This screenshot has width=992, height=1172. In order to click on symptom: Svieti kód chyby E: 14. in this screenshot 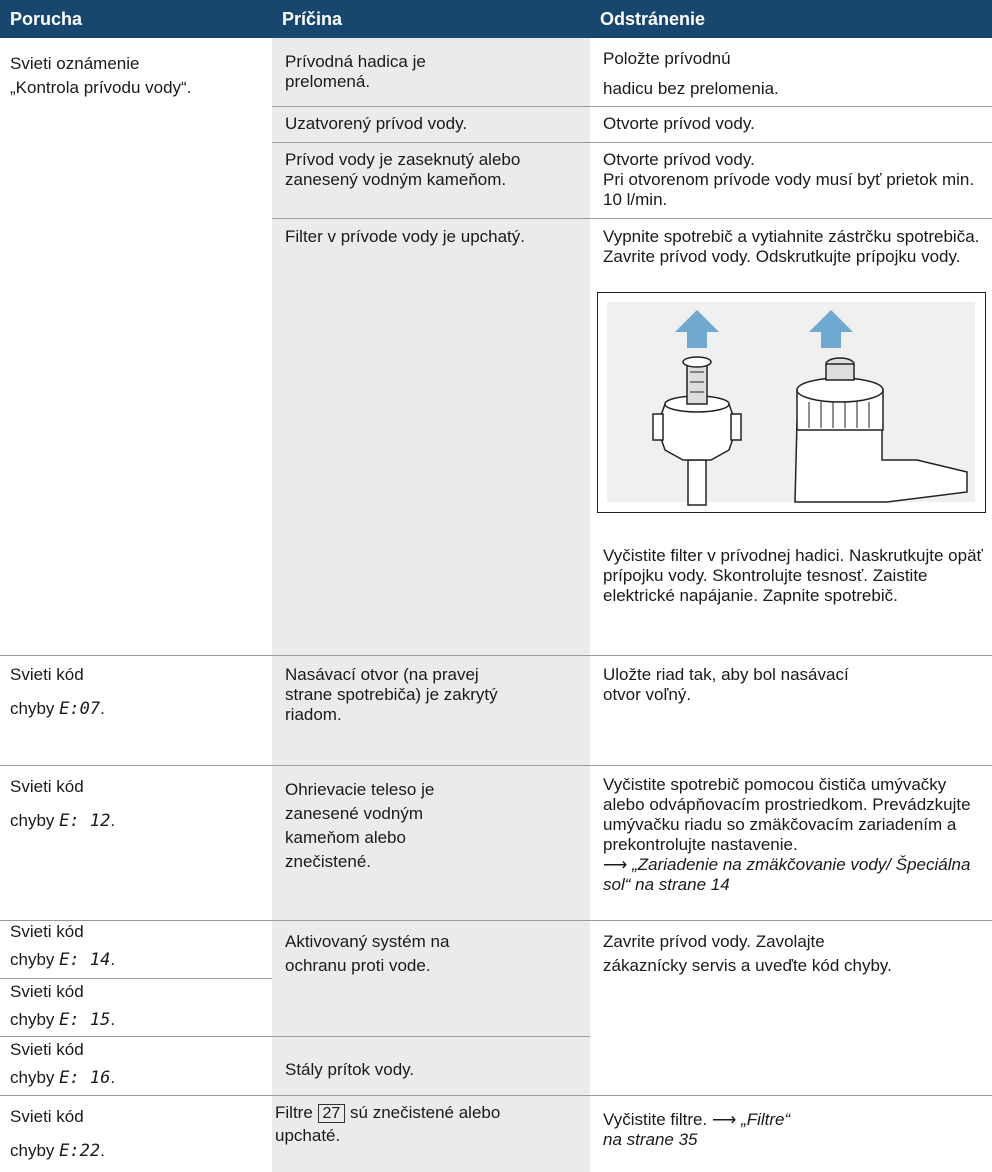, I will do `click(135, 946)`.